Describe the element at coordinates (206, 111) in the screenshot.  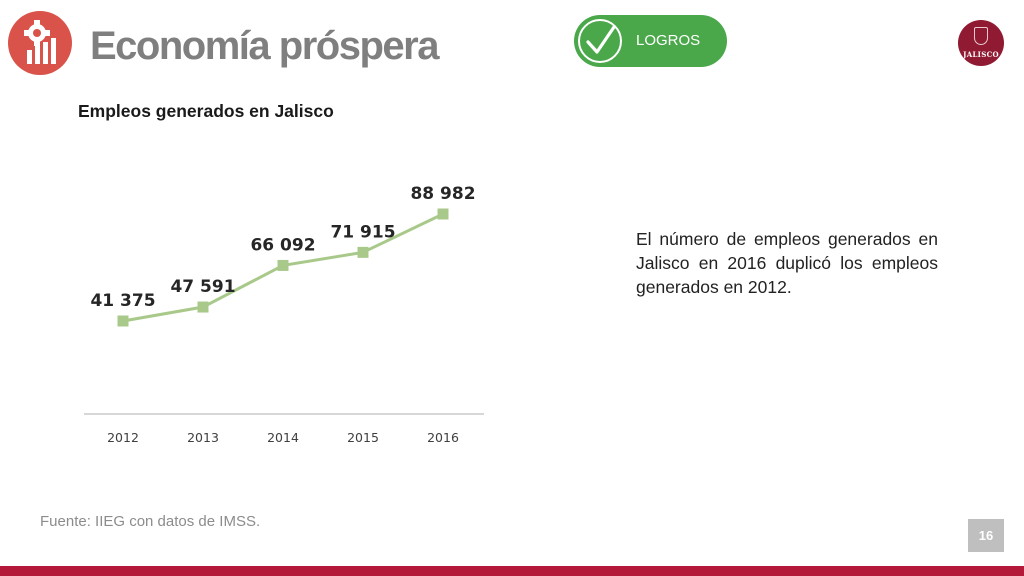
I see `chart-title: Empleos generados en Jalisco` at that location.